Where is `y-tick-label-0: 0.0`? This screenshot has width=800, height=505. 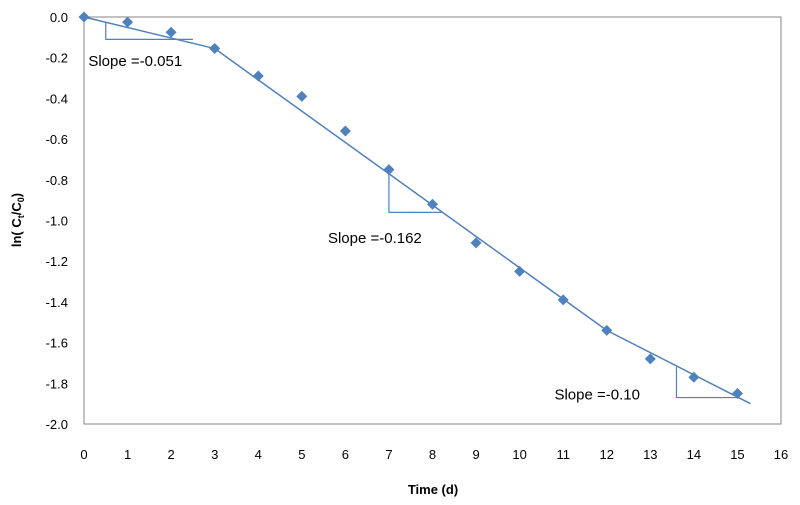 y-tick-label-0: 0.0 is located at coordinates (59, 17).